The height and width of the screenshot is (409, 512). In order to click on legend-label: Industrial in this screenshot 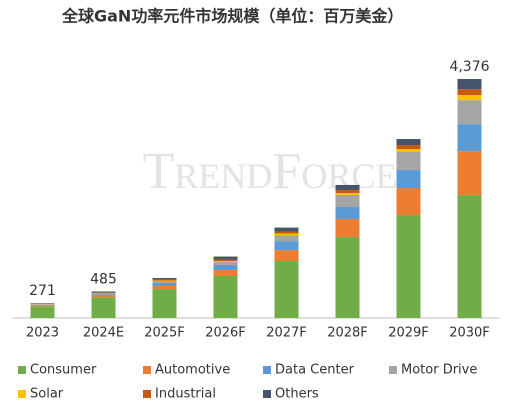, I will do `click(185, 394)`.